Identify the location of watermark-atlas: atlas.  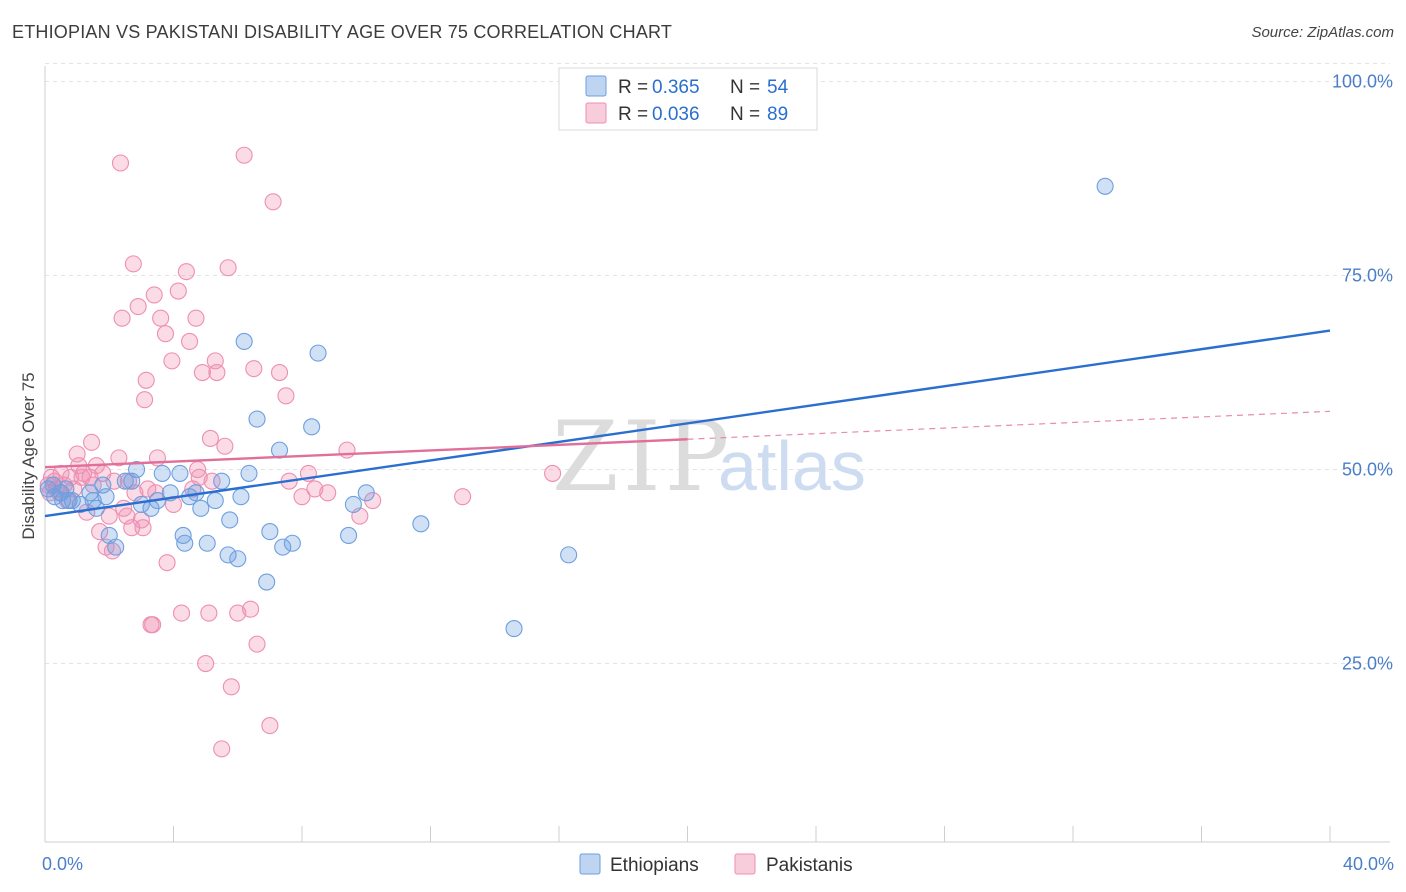
(792, 466).